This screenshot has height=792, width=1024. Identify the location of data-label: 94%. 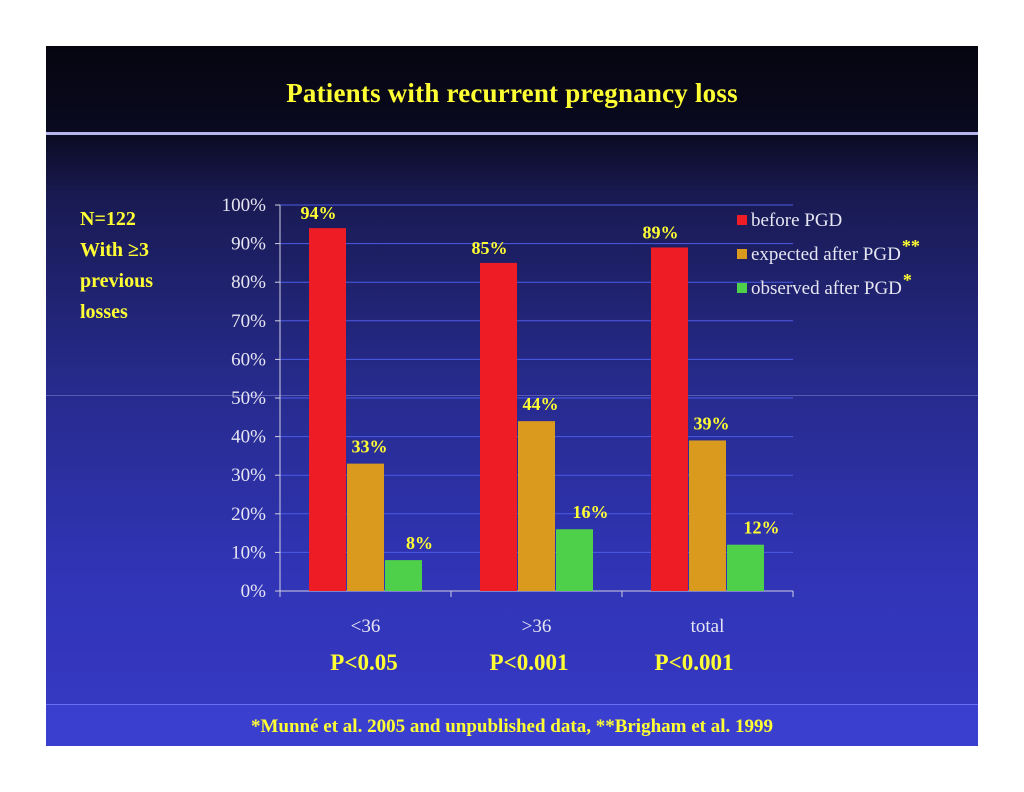
(319, 213).